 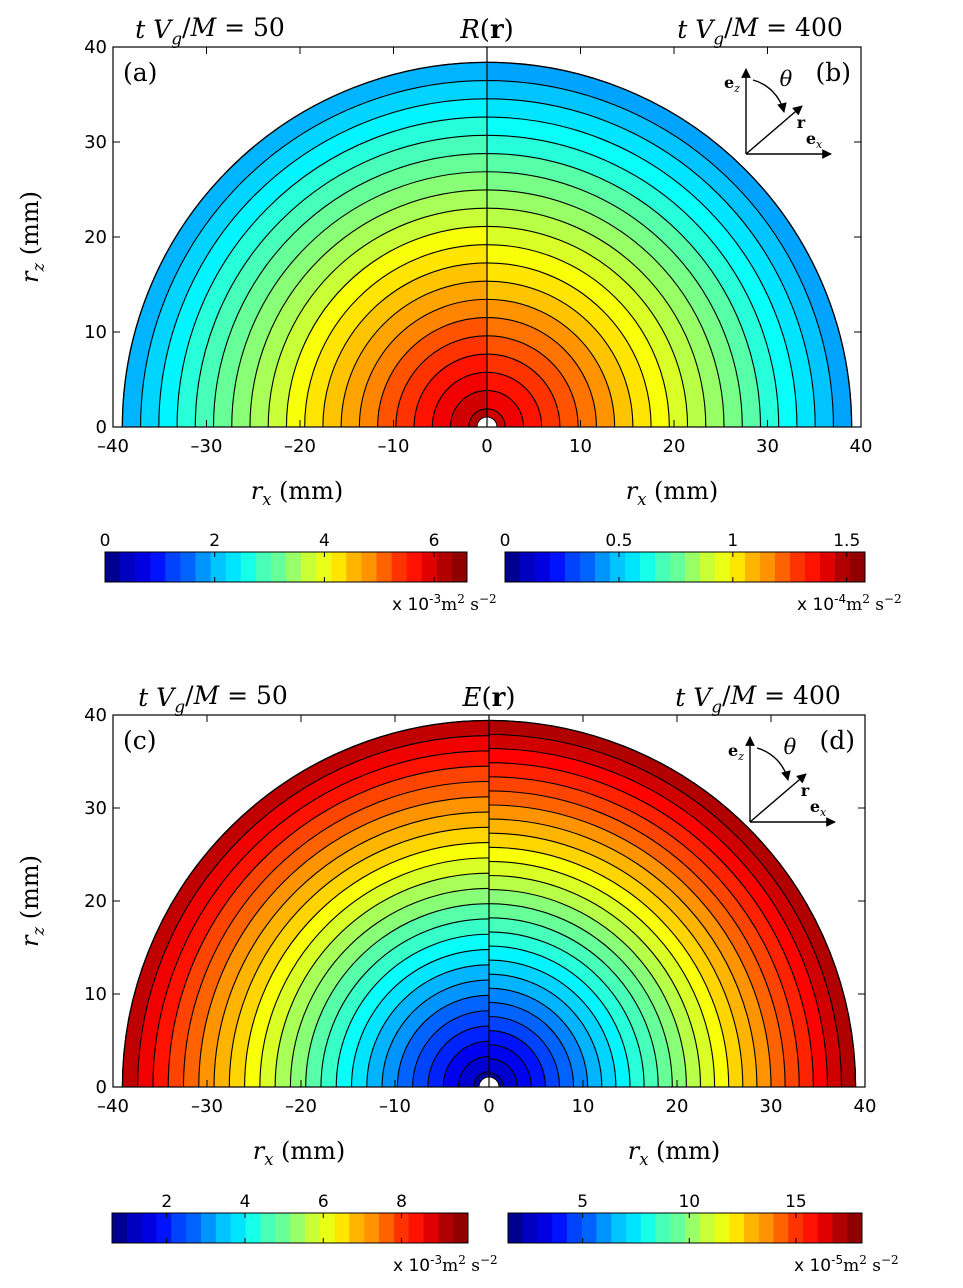 What do you see at coordinates (323, 1202) in the screenshot?
I see `colorbar-tick-label: 6` at bounding box center [323, 1202].